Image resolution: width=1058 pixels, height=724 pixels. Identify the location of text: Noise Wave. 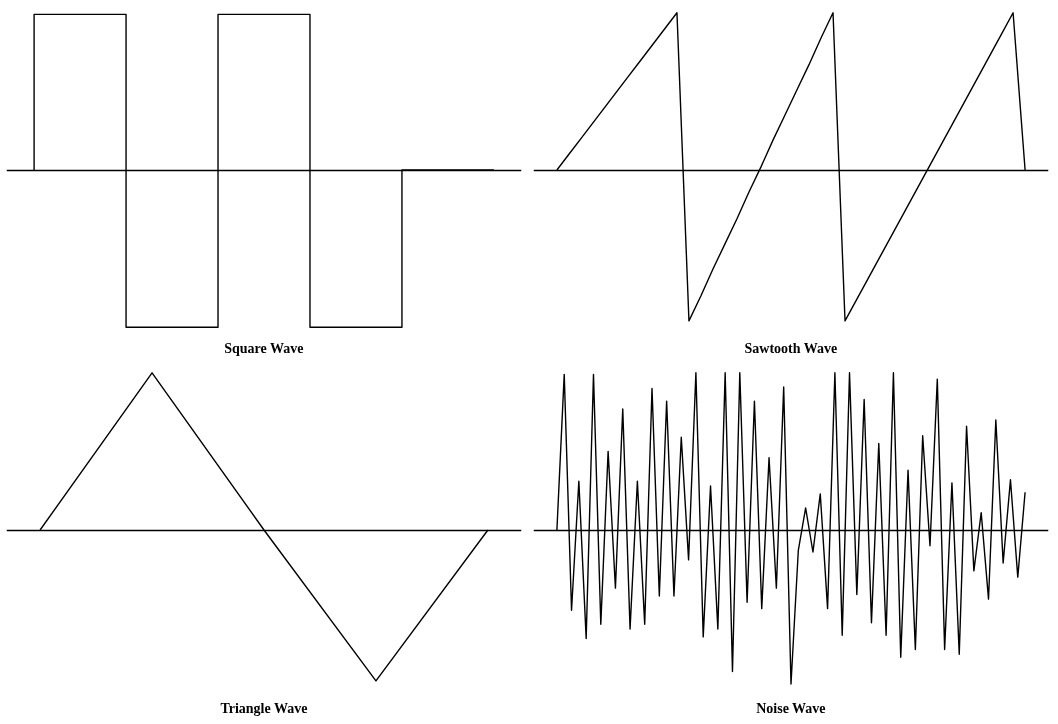
(791, 708).